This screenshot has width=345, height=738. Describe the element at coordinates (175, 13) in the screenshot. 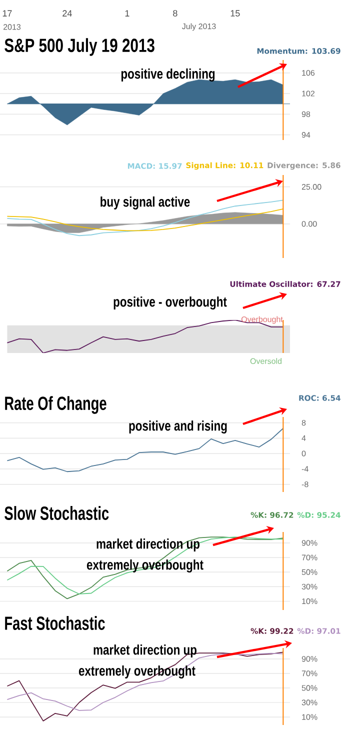

I see `x-tick-label: 8` at that location.